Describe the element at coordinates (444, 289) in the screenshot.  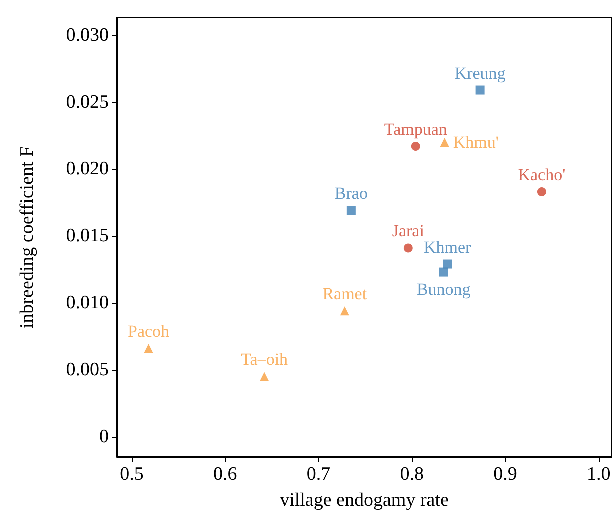
I see `annotation: Bunong` at that location.